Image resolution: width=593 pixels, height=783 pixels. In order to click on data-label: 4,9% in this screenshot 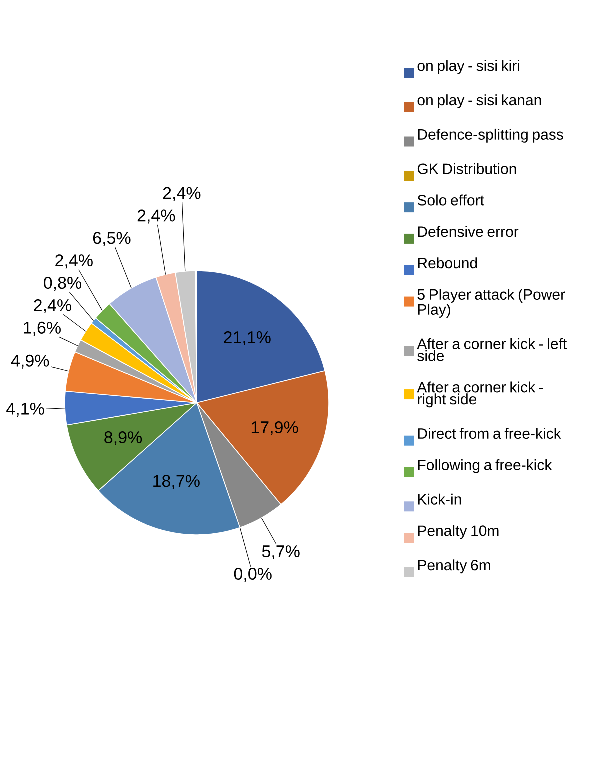, I will do `click(30, 361)`.